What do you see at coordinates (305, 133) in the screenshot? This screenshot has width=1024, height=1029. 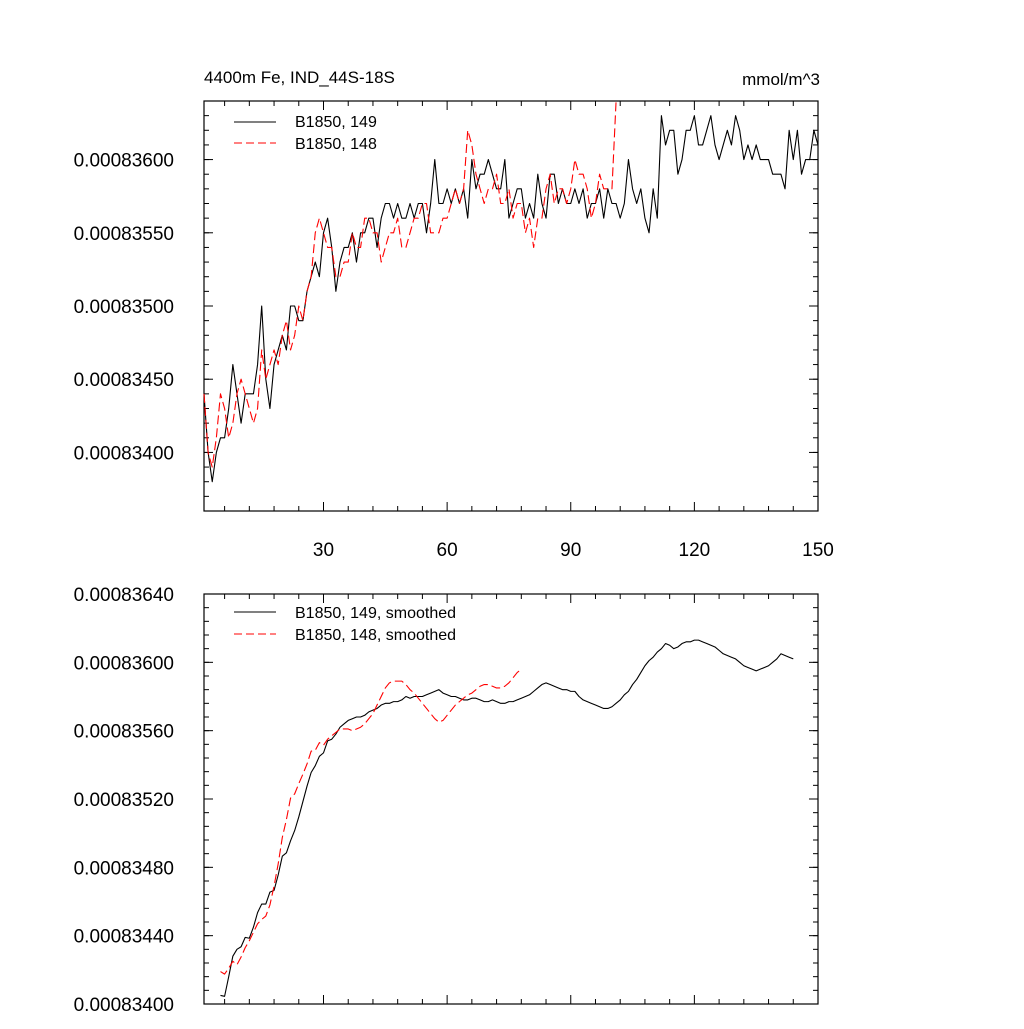 I see `top-legend: B1850, 149 B1850, 148` at bounding box center [305, 133].